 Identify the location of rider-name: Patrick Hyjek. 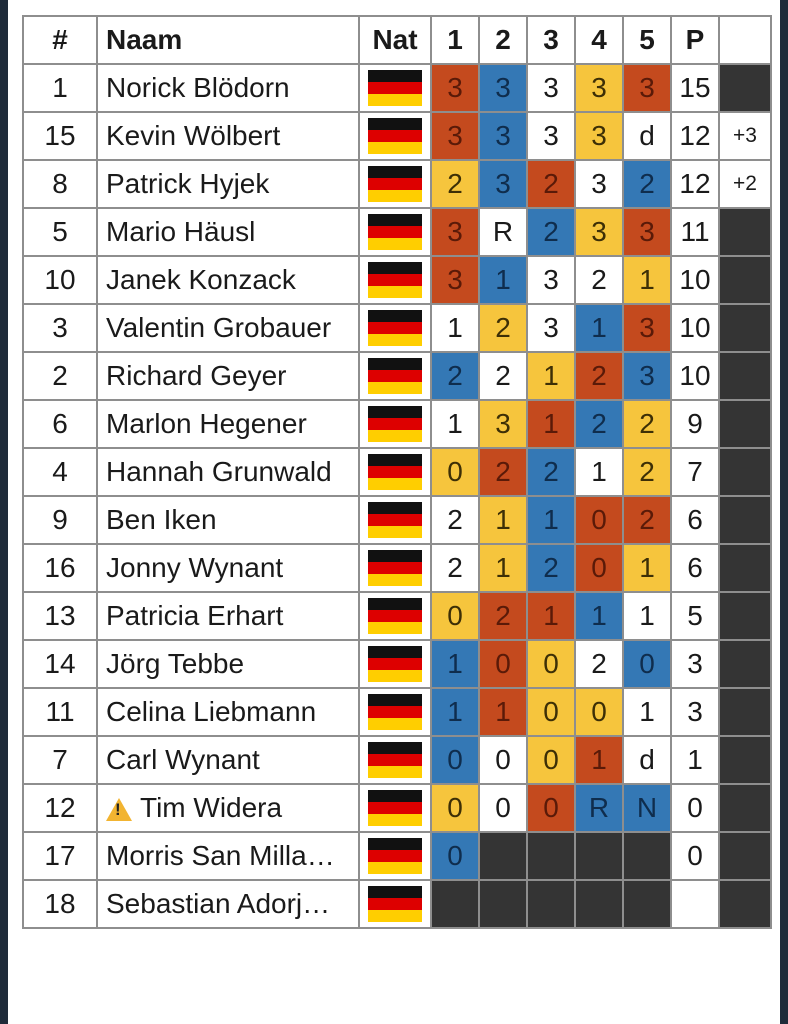
(188, 183).